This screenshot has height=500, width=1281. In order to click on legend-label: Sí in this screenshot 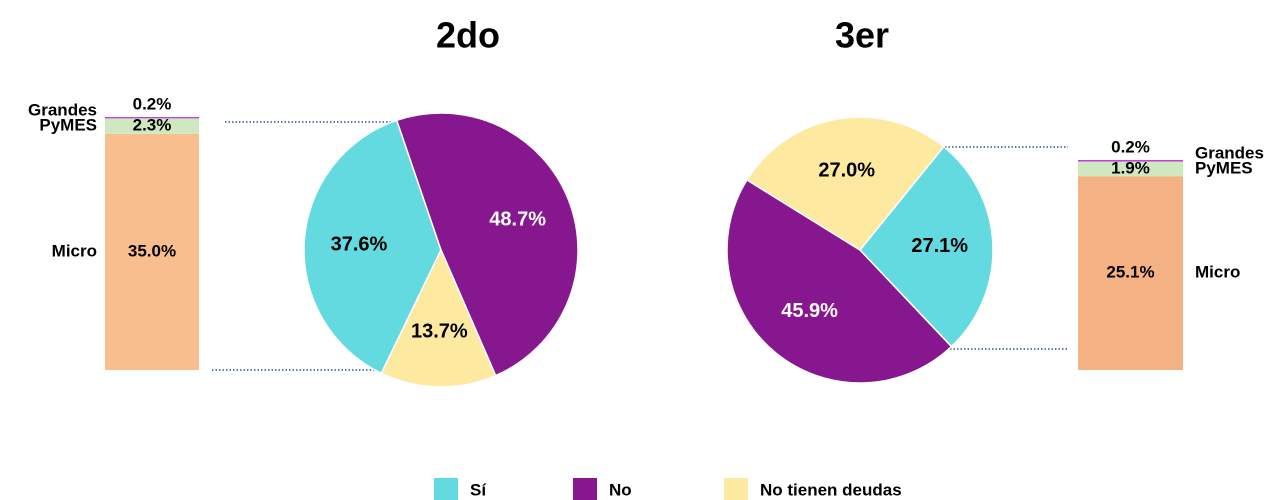, I will do `click(478, 489)`.